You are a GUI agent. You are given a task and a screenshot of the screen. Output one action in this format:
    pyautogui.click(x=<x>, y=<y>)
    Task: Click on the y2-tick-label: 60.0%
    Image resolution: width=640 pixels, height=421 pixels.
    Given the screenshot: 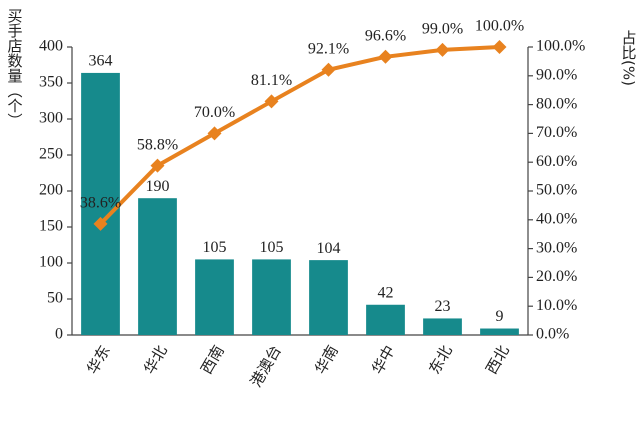 What is the action you would take?
    pyautogui.click(x=556, y=161)
    